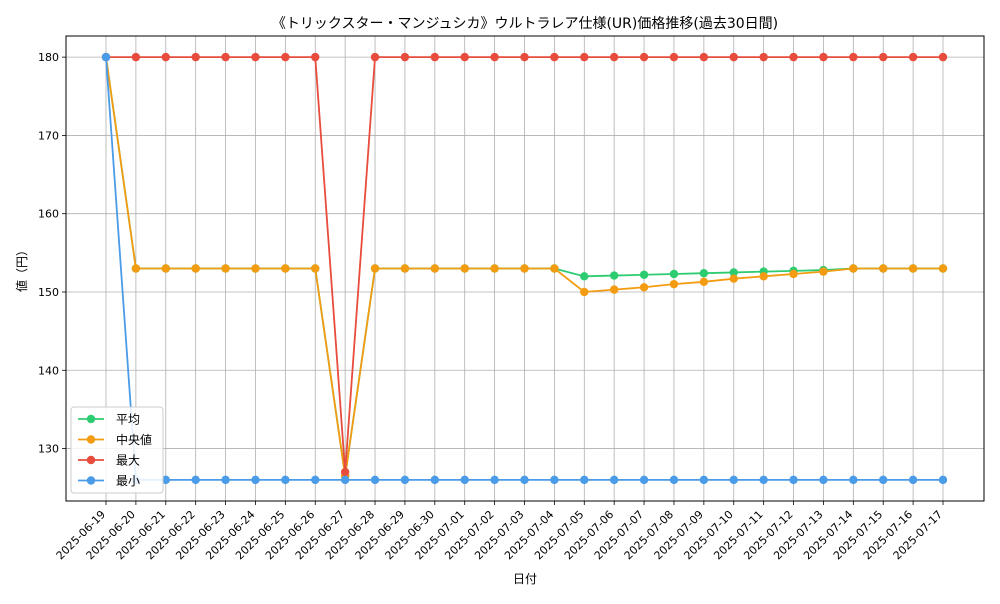  I want to click on legend-box, so click(117, 450).